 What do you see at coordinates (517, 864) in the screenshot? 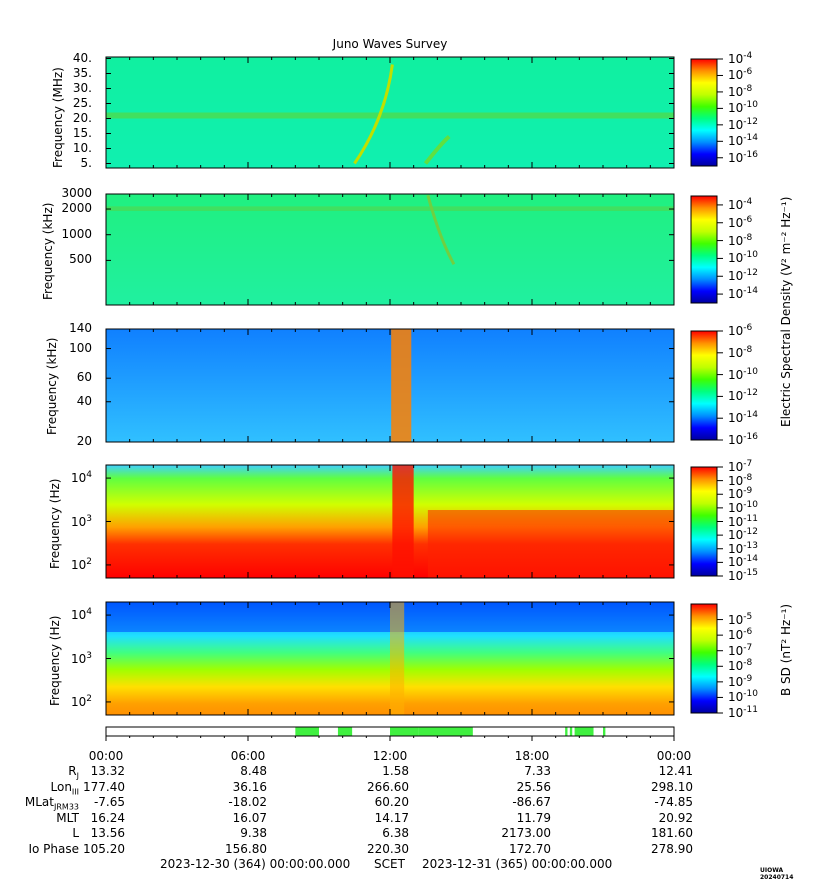
I see `footer-end: 2023-12-31 (365) 00:00:00.000` at bounding box center [517, 864].